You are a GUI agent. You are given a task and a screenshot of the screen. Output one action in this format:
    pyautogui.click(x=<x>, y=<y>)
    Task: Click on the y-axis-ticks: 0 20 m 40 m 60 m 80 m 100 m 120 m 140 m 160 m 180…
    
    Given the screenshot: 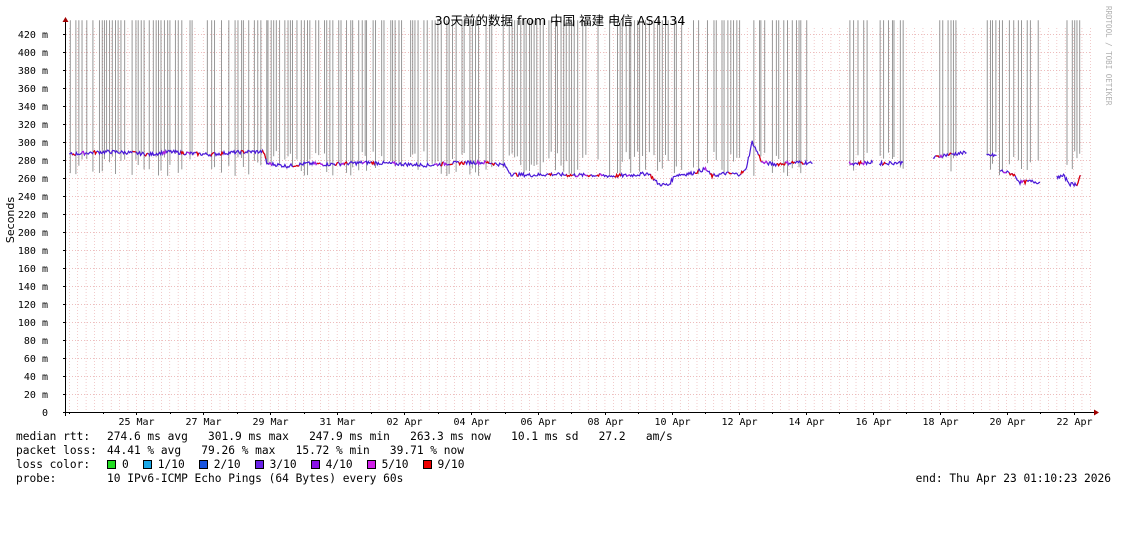 What is the action you would take?
    pyautogui.click(x=42, y=224)
    